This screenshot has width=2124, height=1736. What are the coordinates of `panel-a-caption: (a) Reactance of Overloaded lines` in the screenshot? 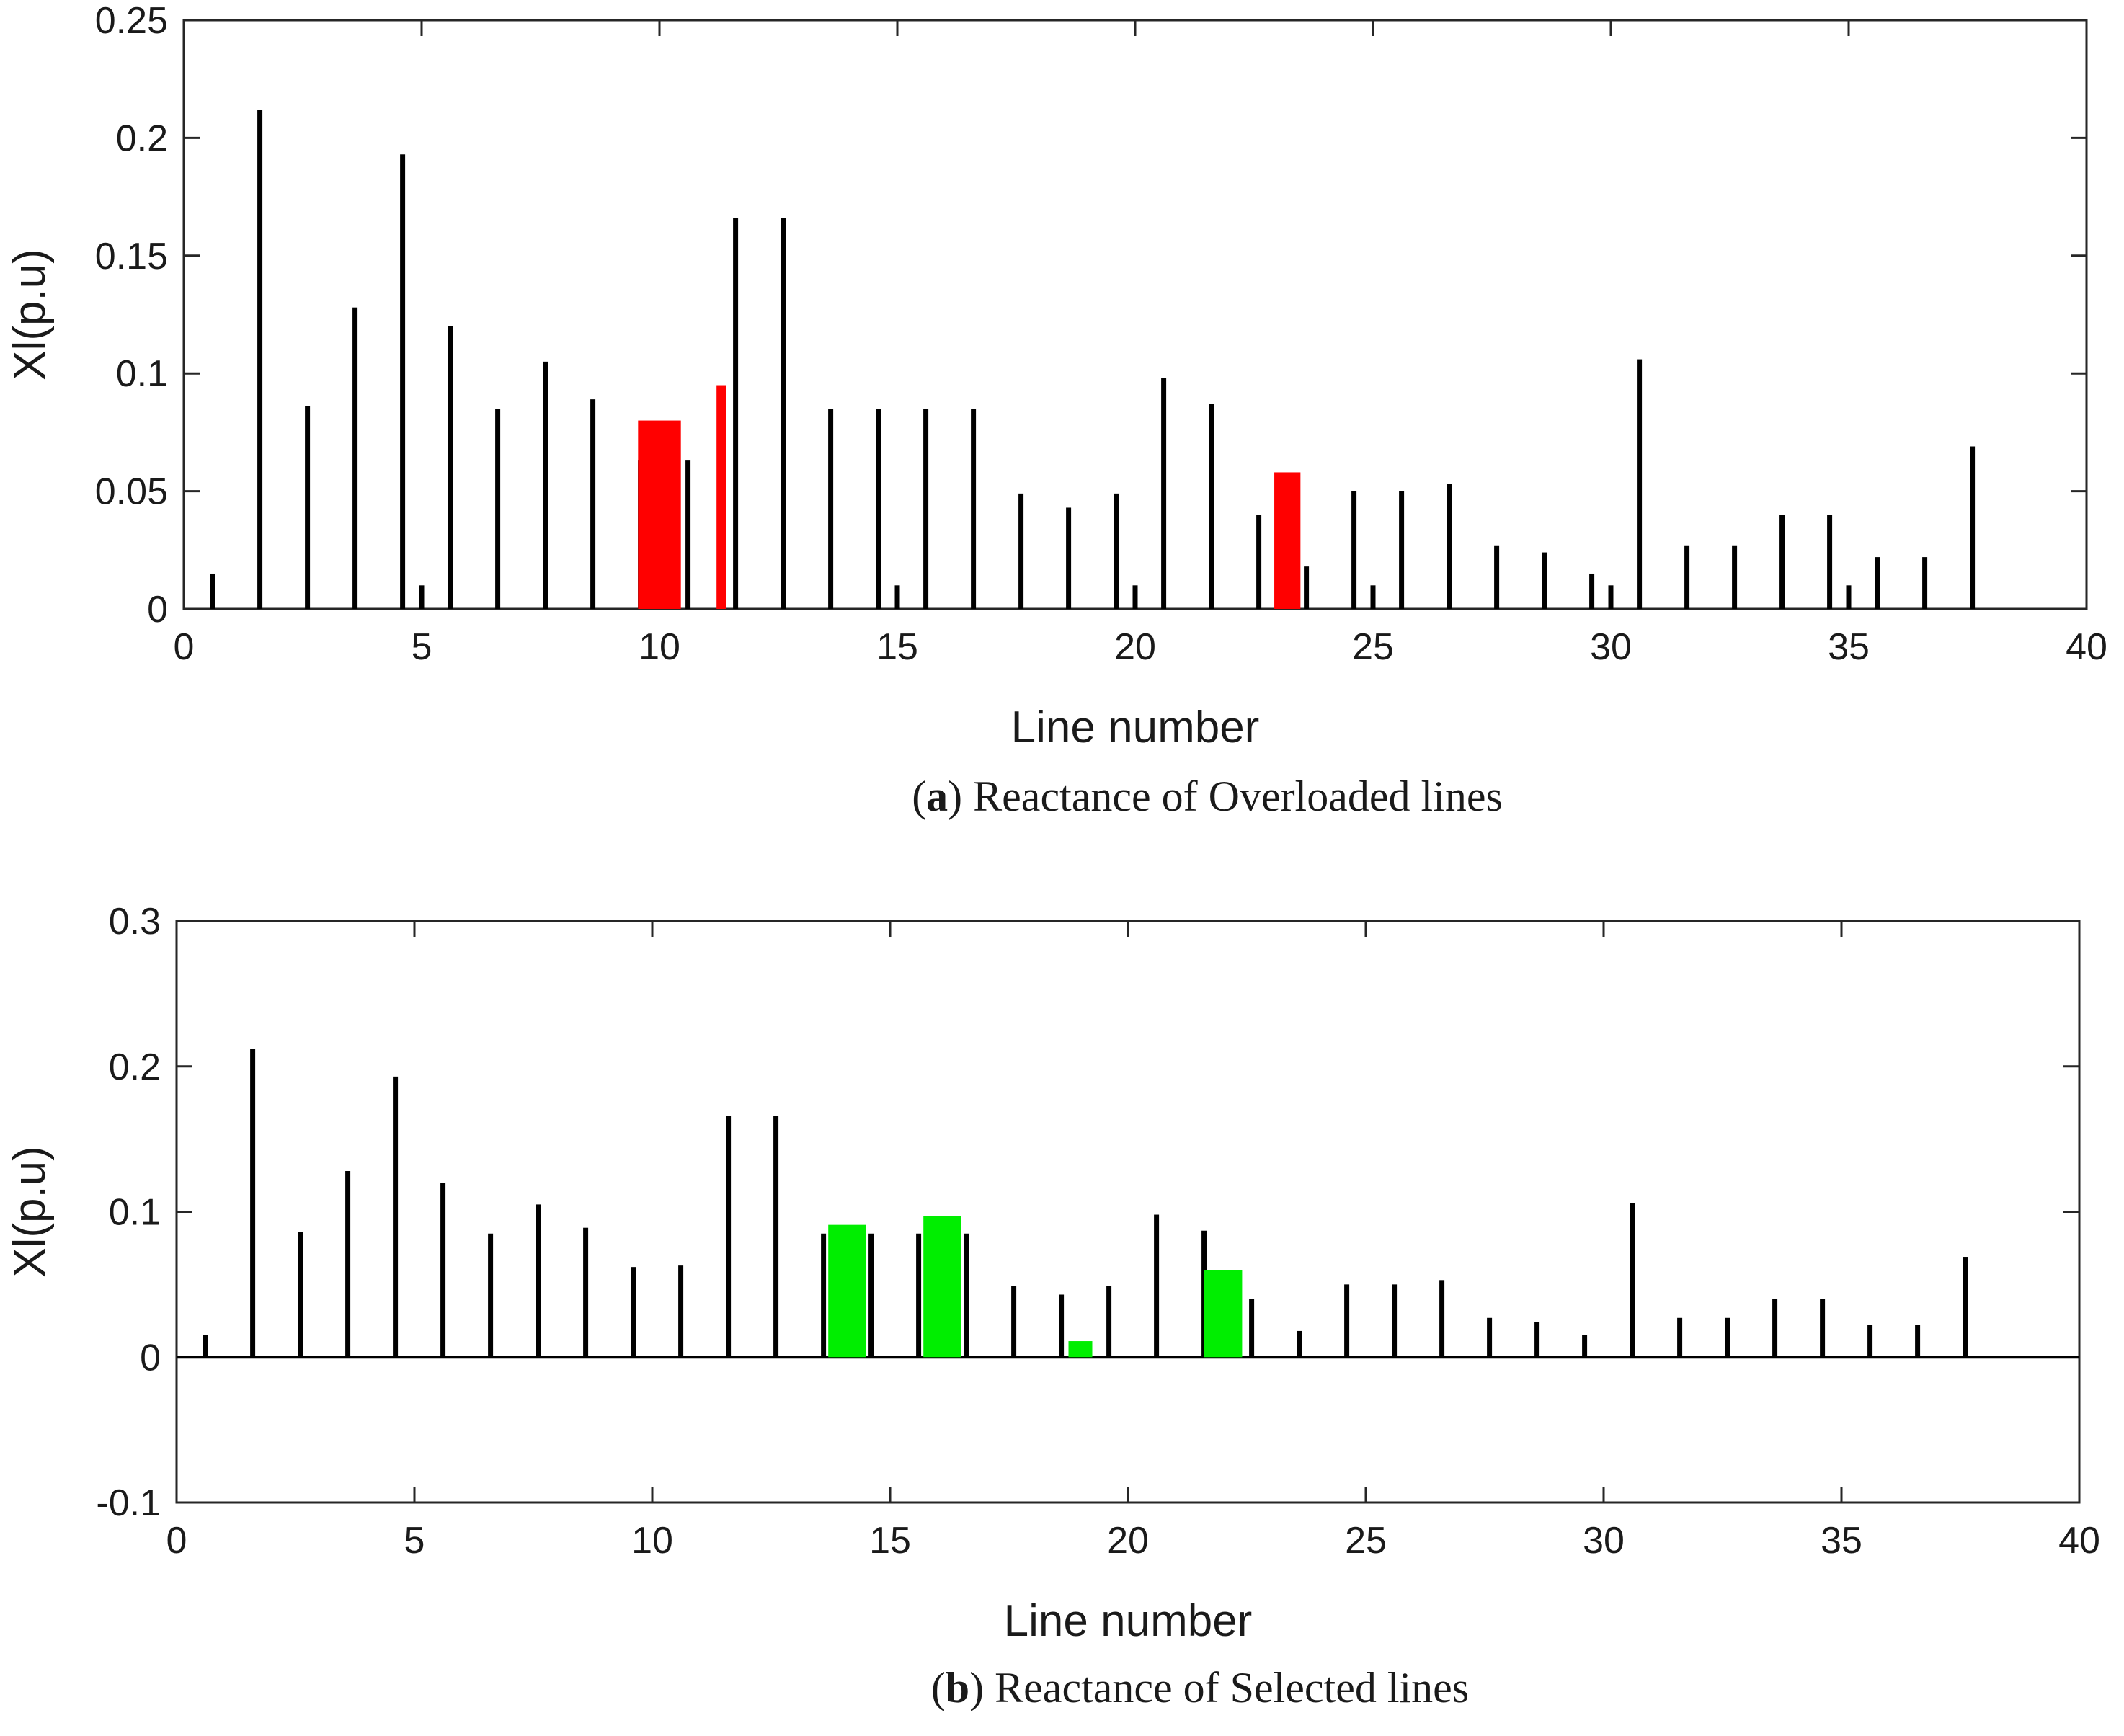 It's located at (1207, 797).